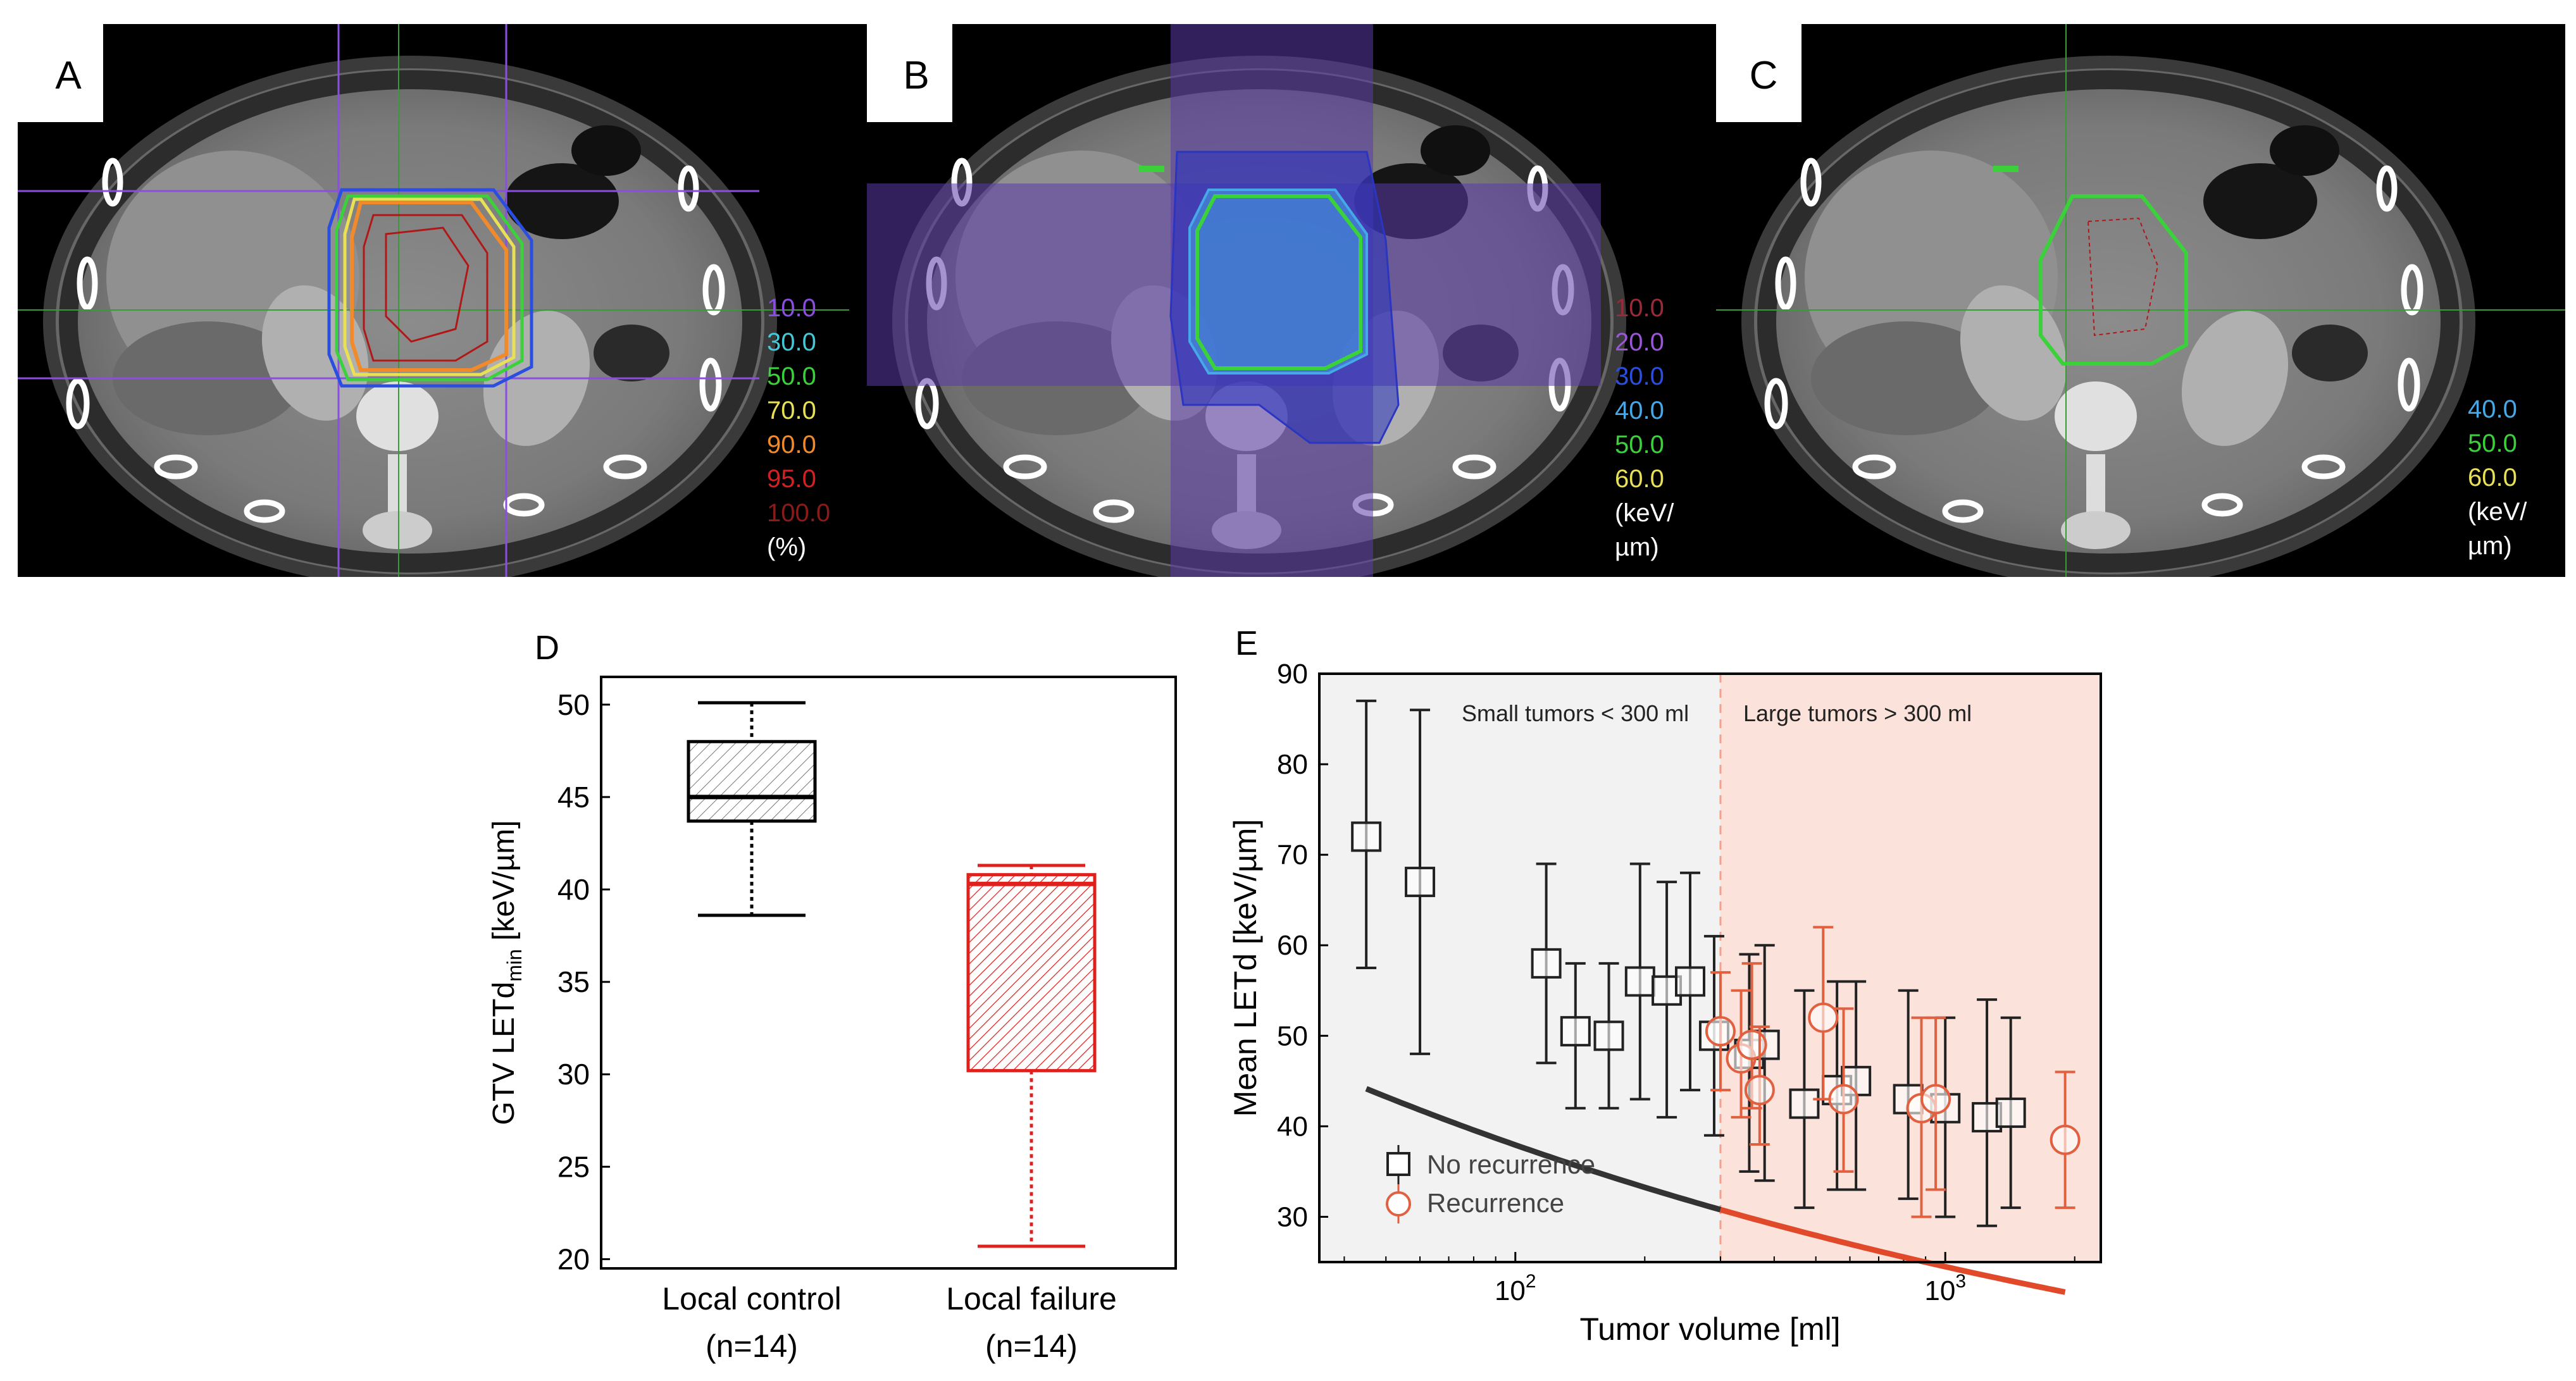  I want to click on x-tick-label: 10², so click(1516, 1288).